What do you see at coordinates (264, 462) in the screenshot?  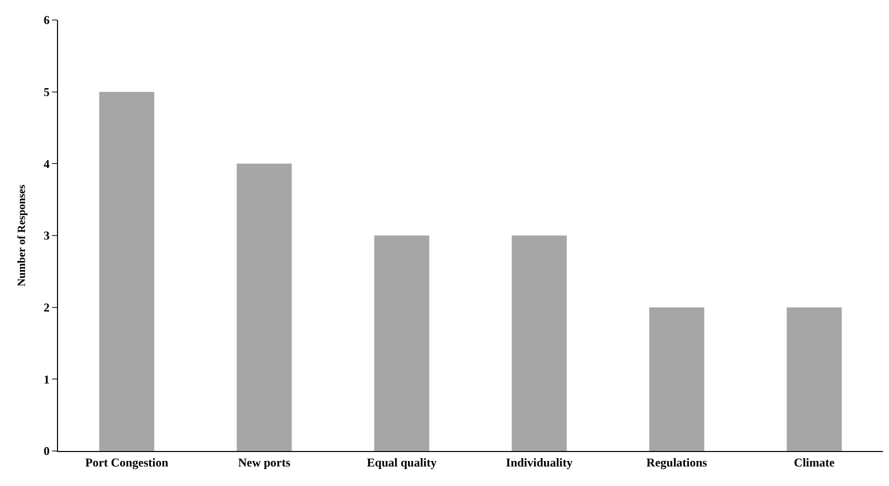 I see `x-tick-label: New ports` at bounding box center [264, 462].